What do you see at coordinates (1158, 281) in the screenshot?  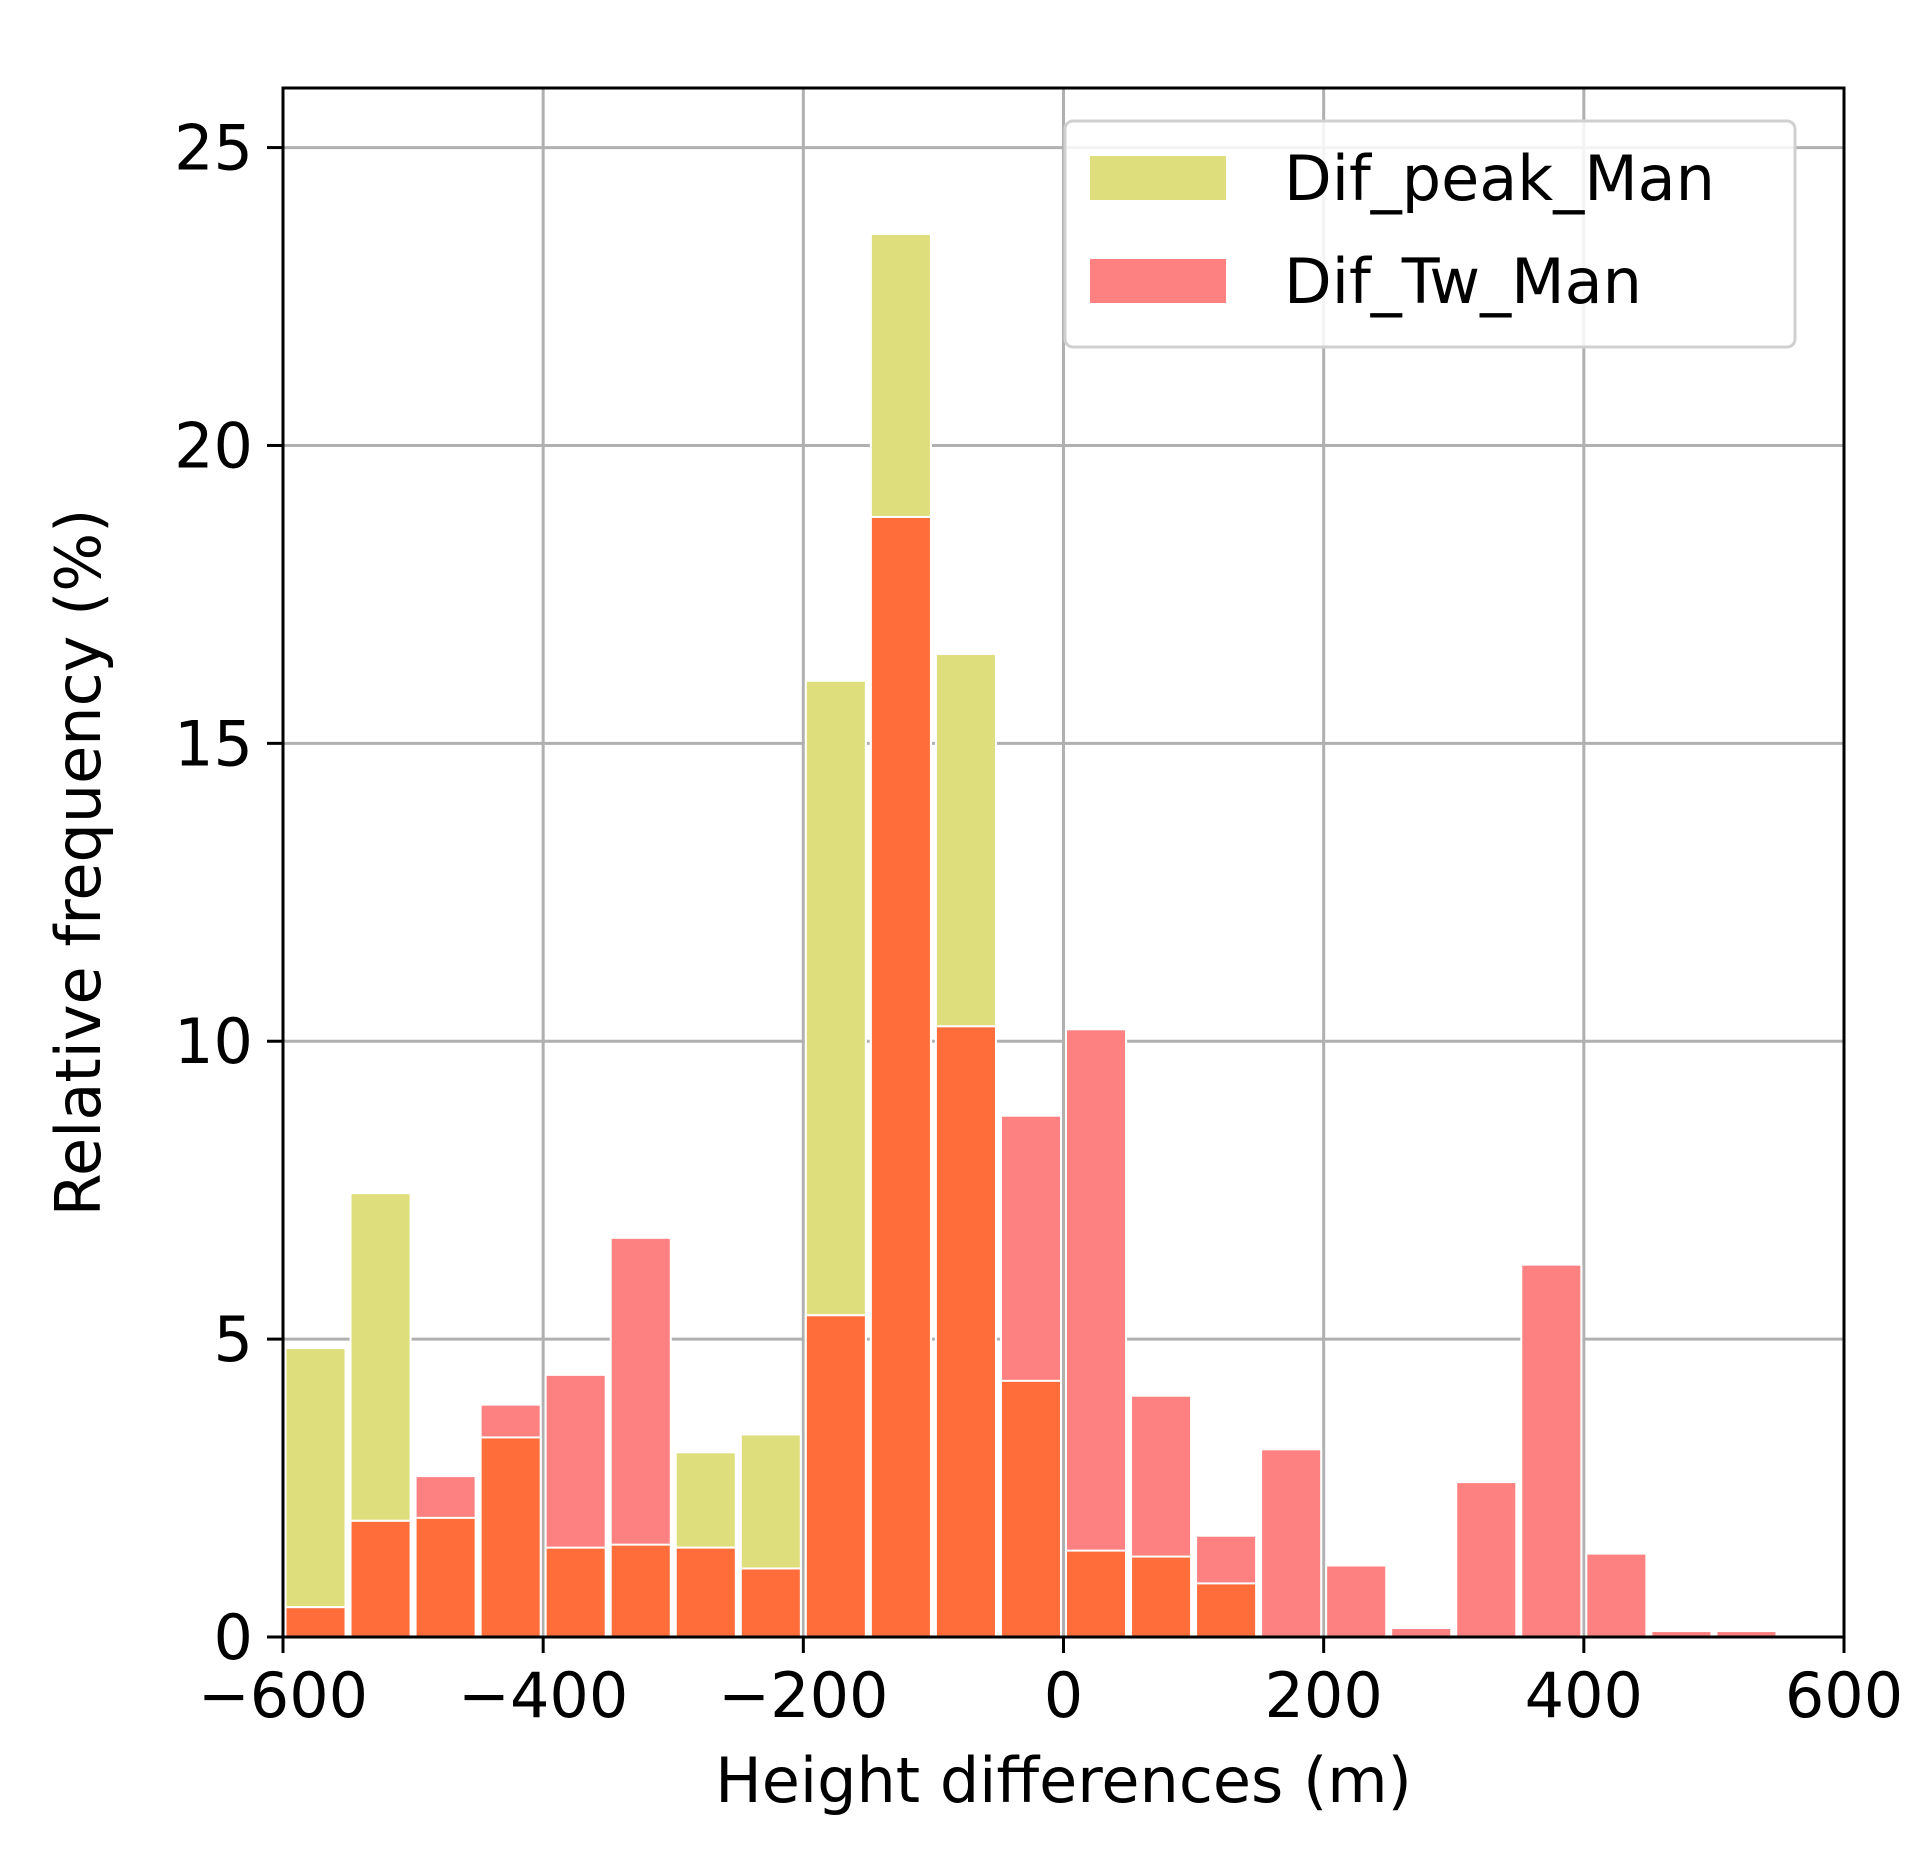 I see `legend-swatch-dif-tw-man` at bounding box center [1158, 281].